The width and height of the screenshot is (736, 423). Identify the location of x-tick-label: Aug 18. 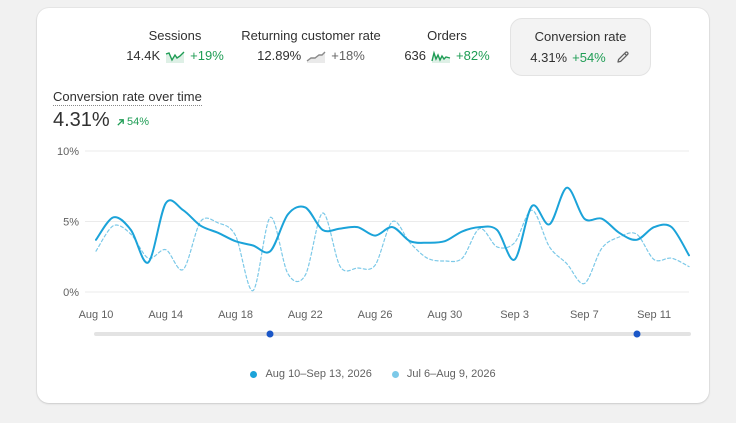
(235, 315).